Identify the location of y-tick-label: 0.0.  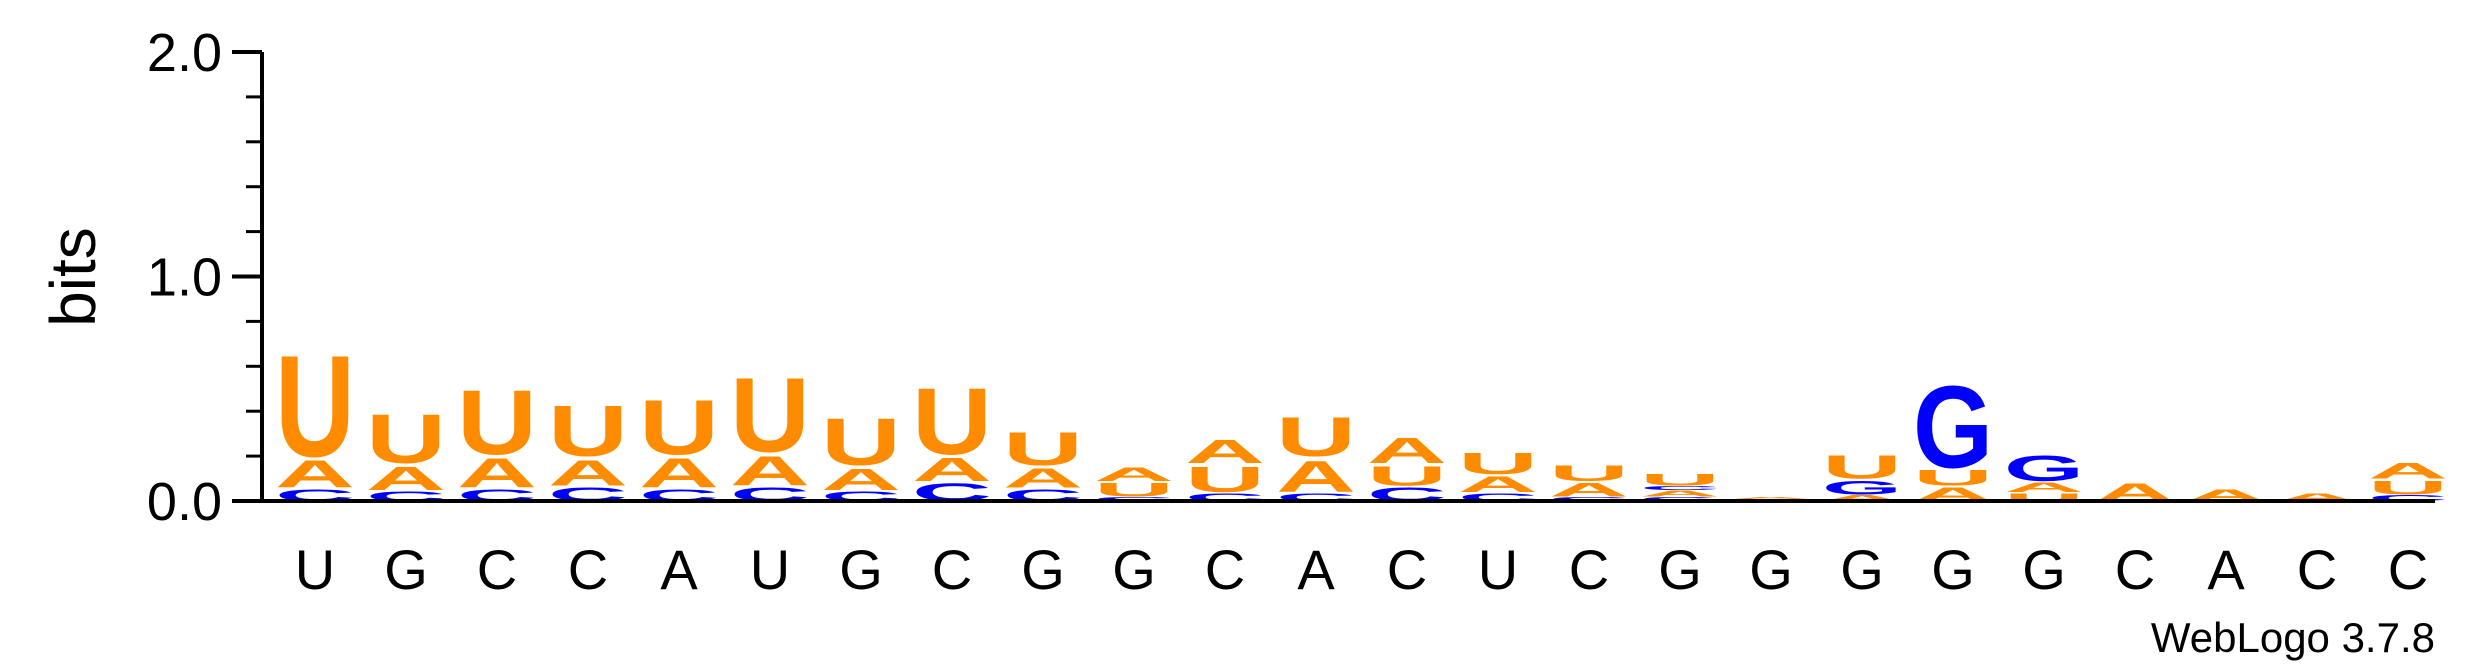
(184, 502).